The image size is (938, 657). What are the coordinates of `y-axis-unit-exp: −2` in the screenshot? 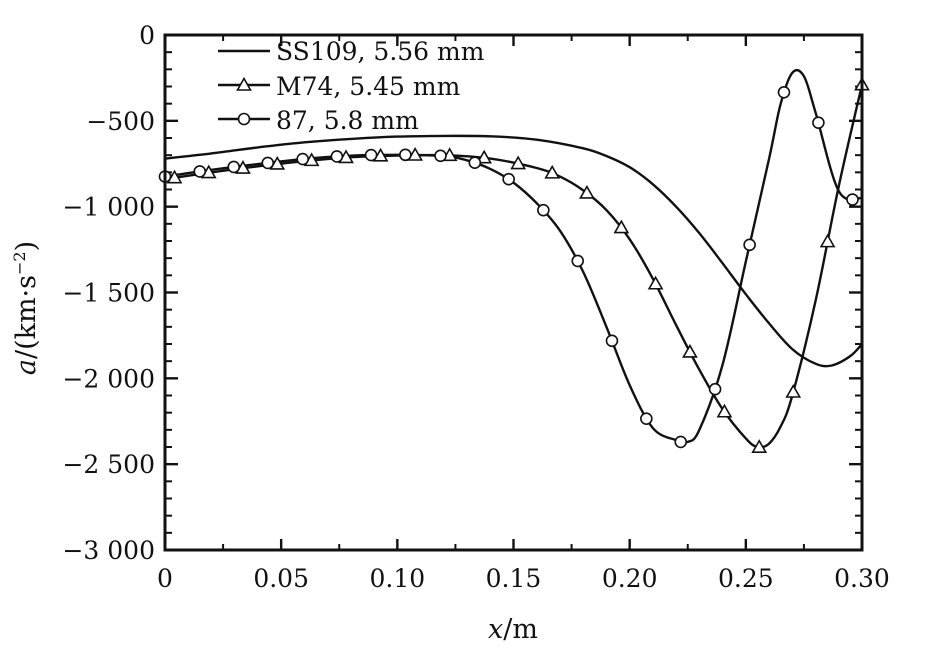 It's located at (19, 263).